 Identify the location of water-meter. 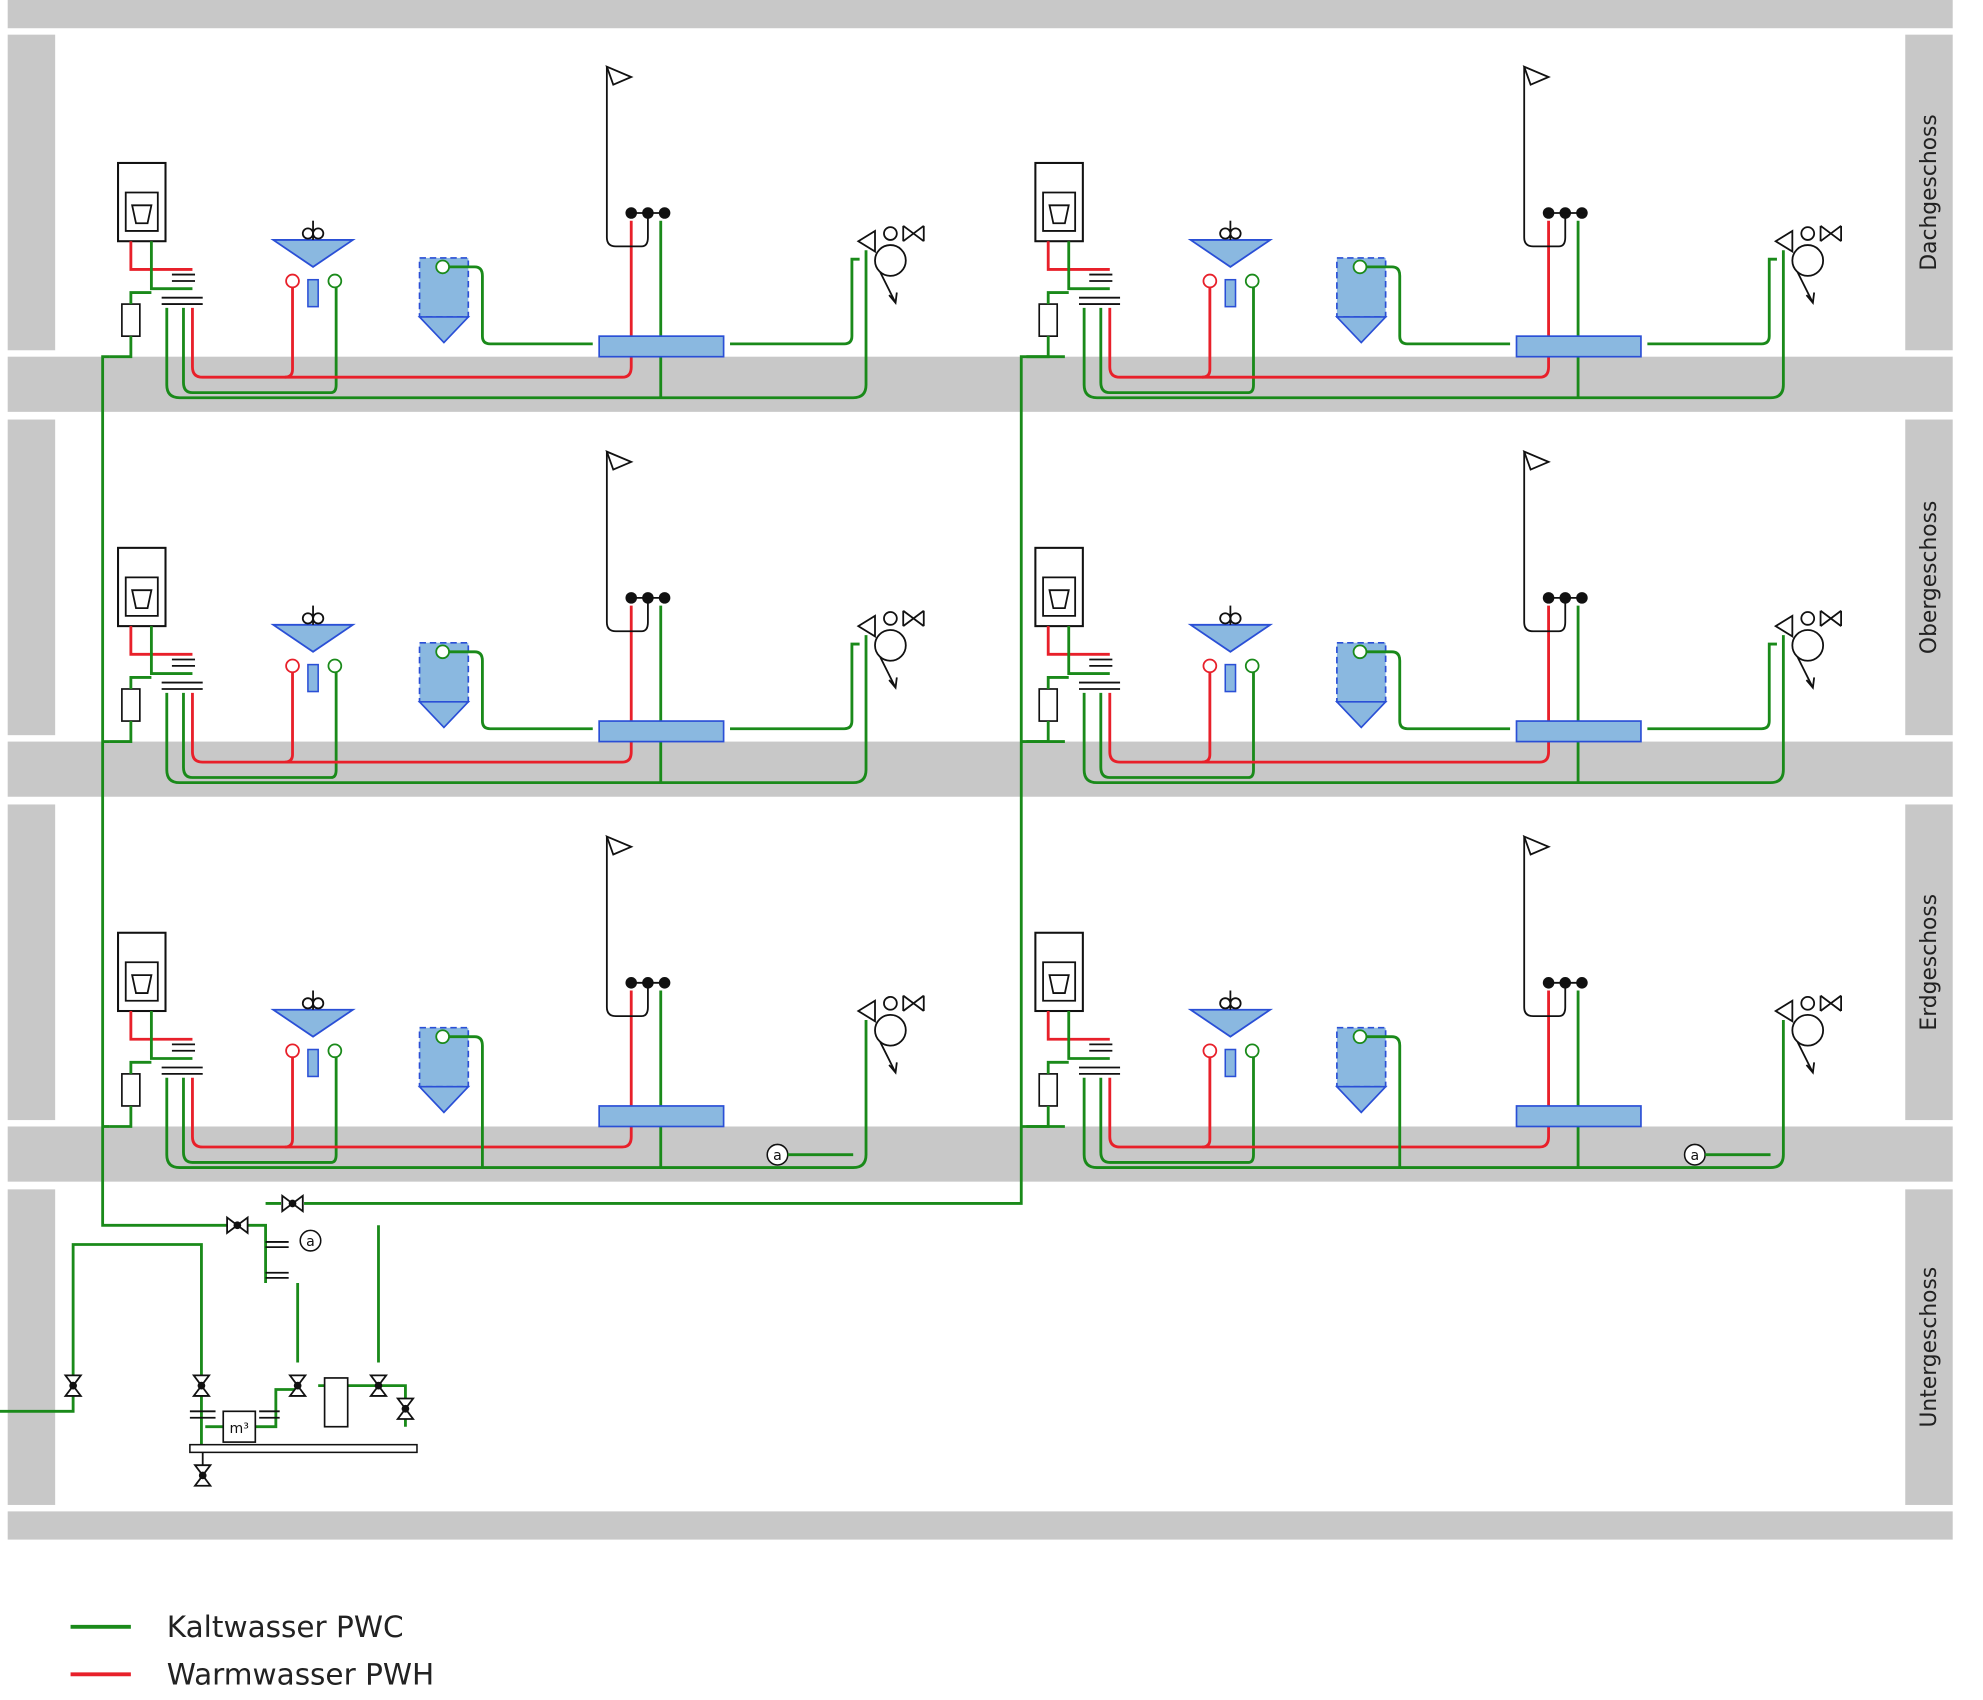
(239, 1426).